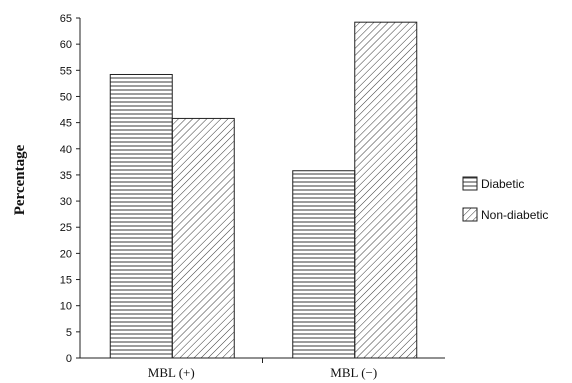  What do you see at coordinates (20, 179) in the screenshot?
I see `y-axis-label: Percentage` at bounding box center [20, 179].